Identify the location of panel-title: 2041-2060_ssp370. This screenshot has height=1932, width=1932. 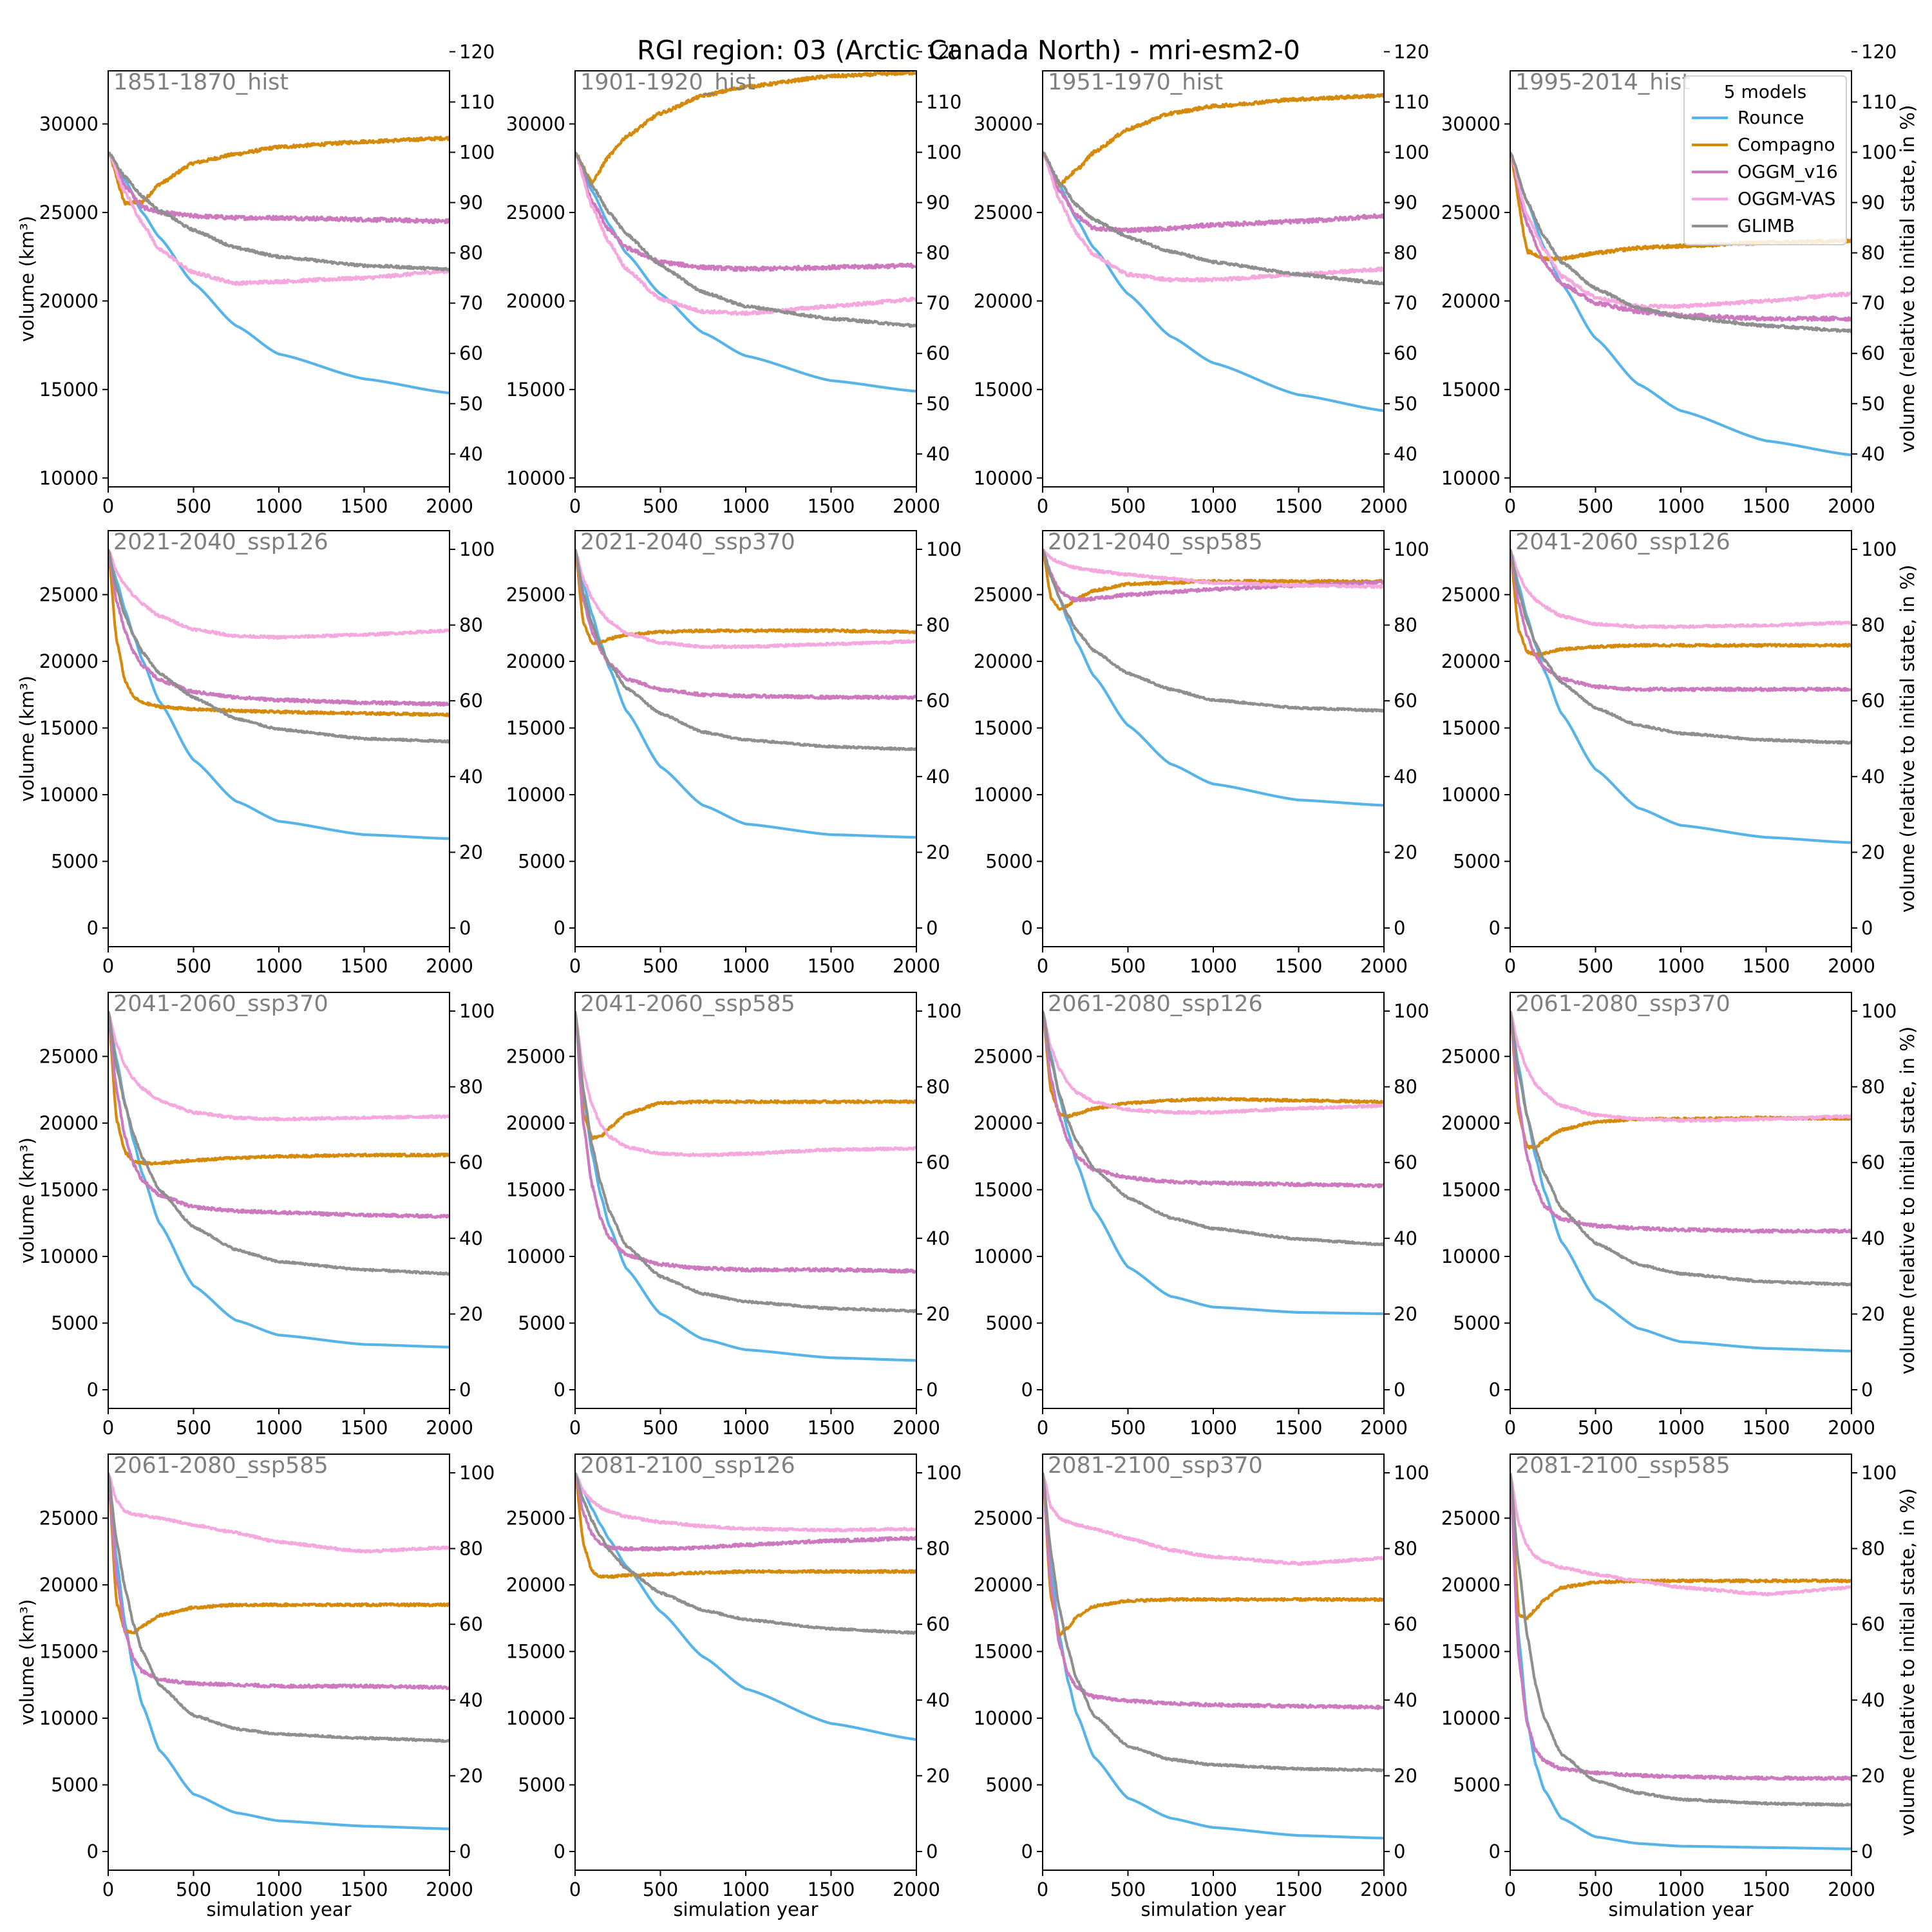
(221, 1004).